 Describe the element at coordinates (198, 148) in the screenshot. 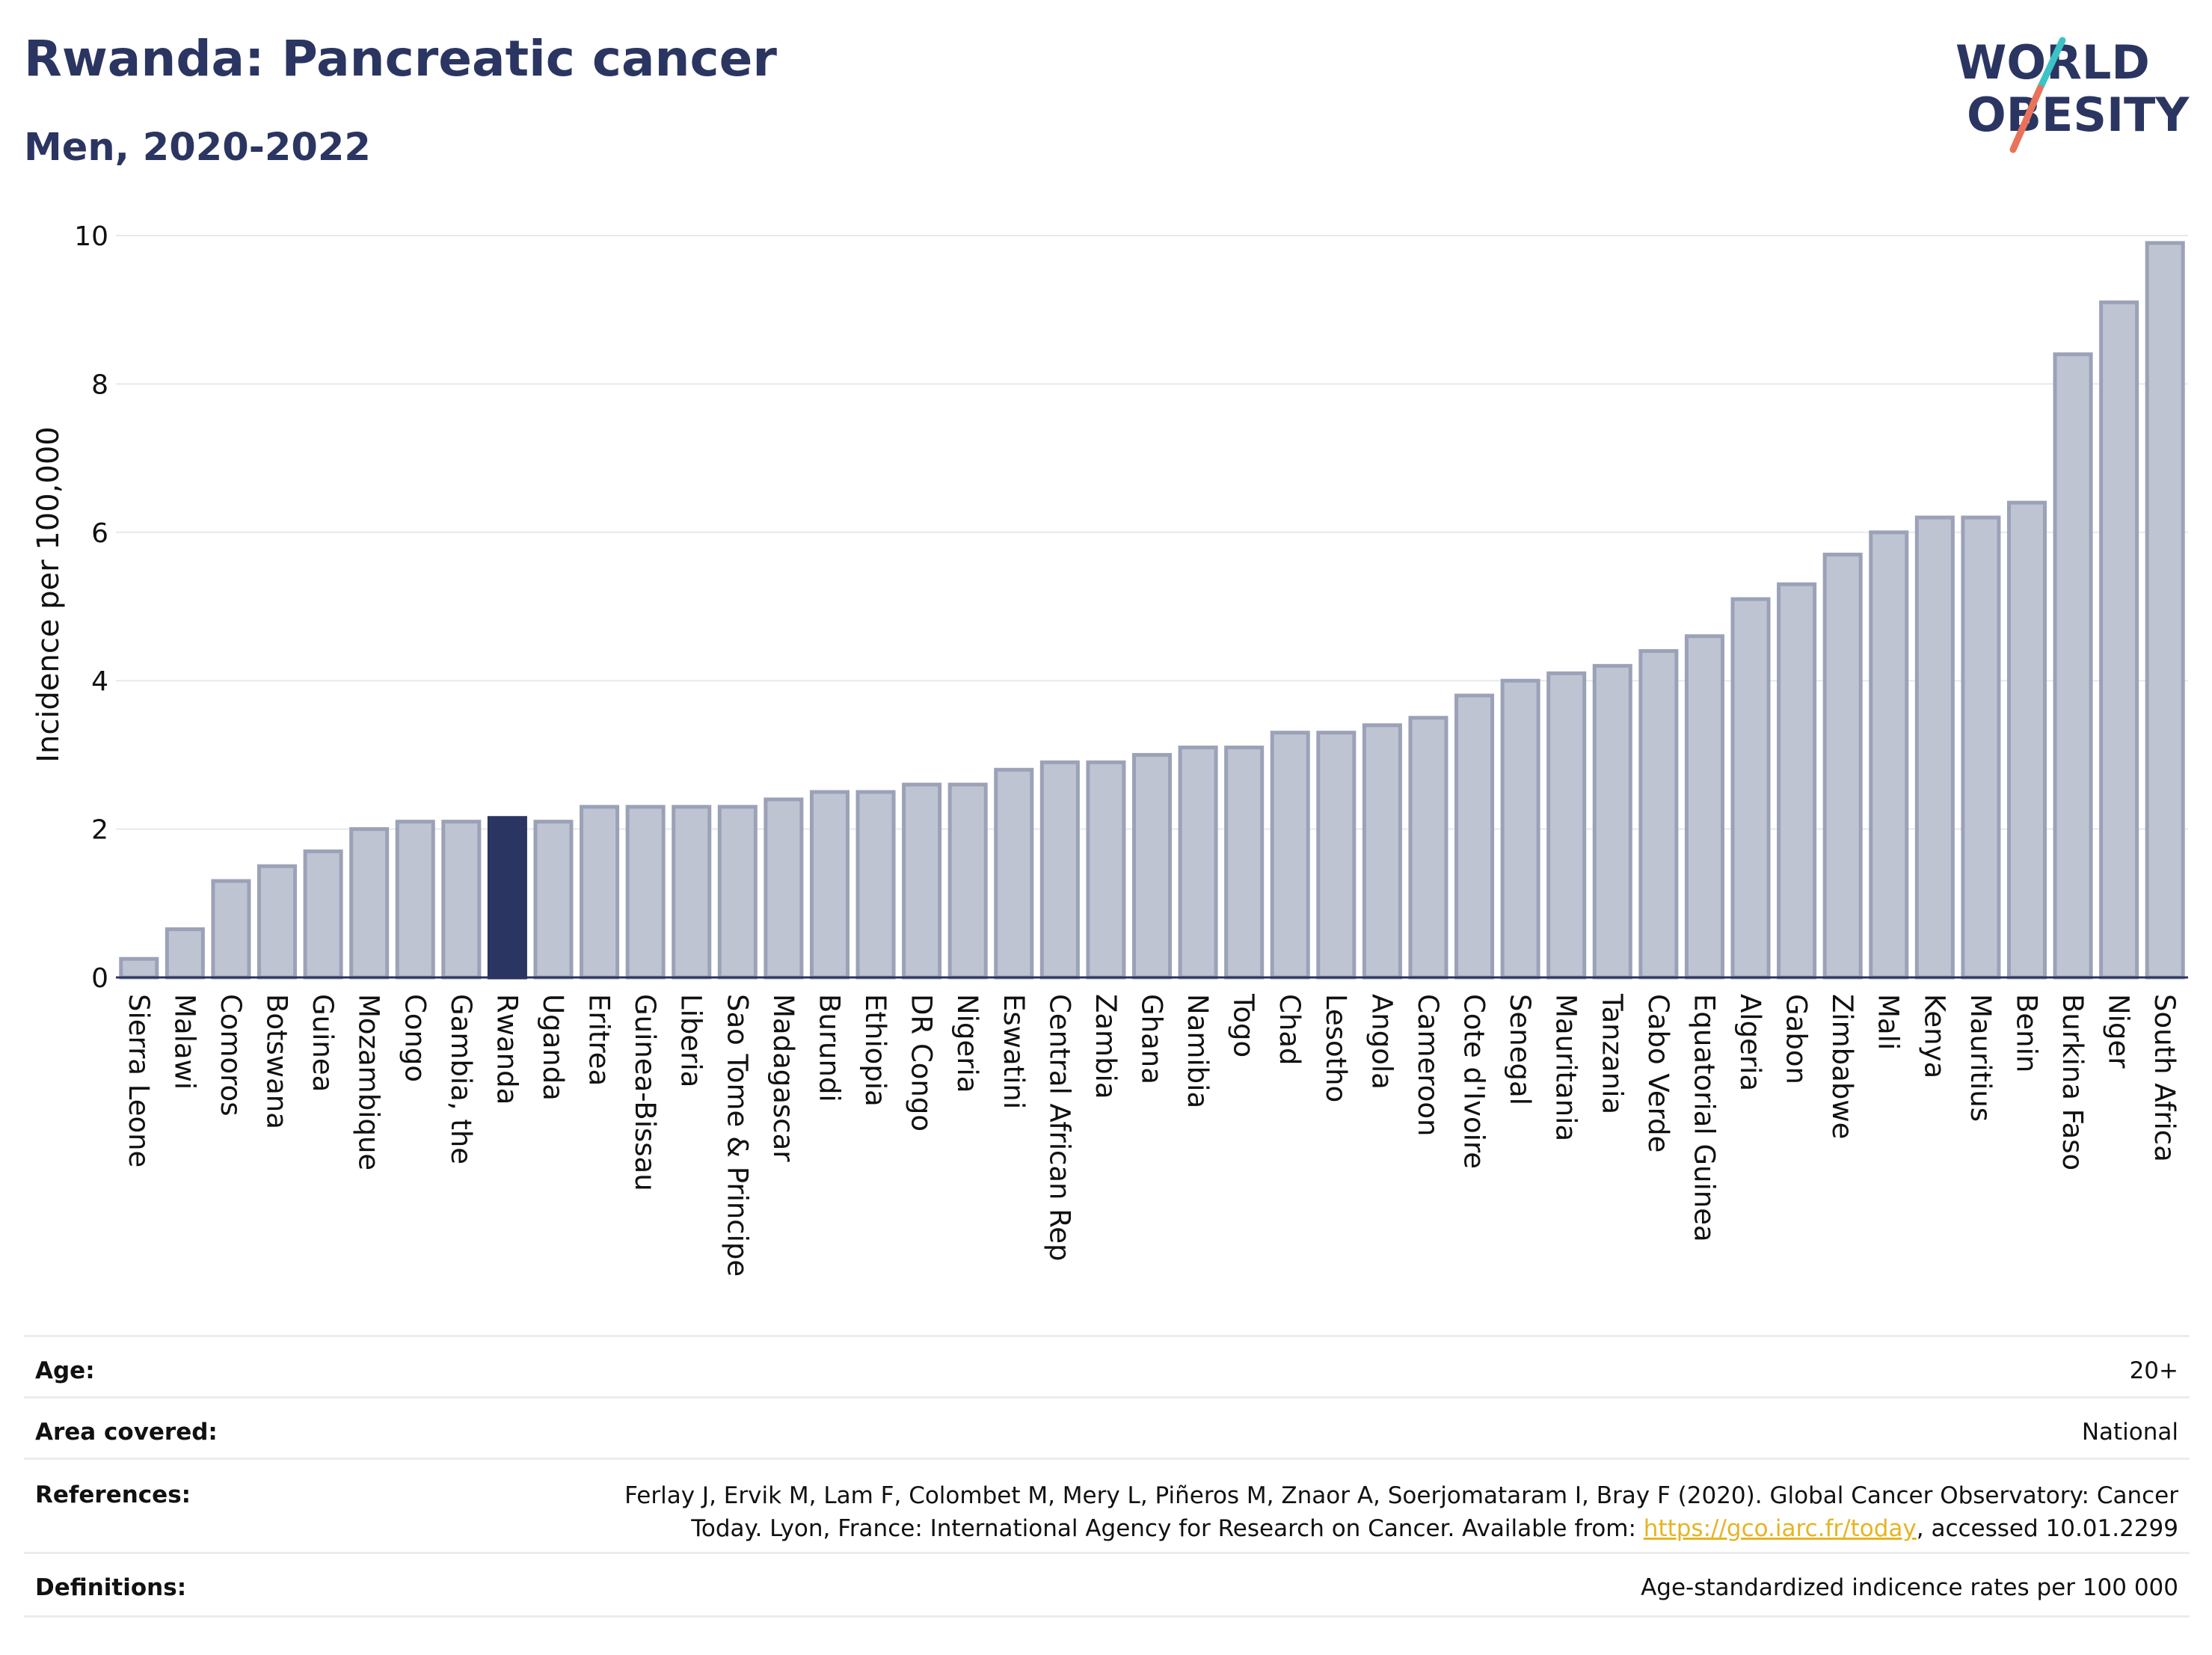

I see `page-subtitle: Men, 2020-2022` at that location.